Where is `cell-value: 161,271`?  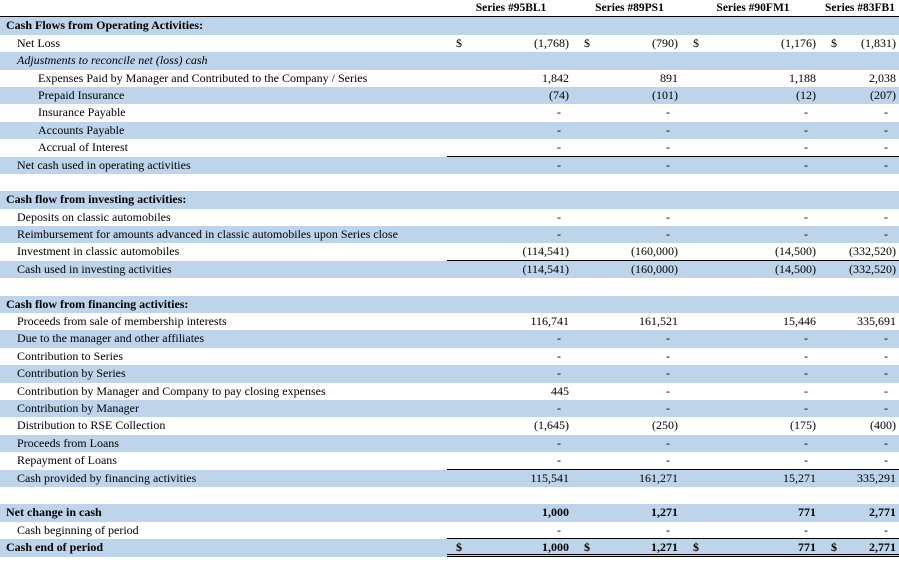
cell-value: 161,271 is located at coordinates (658, 477).